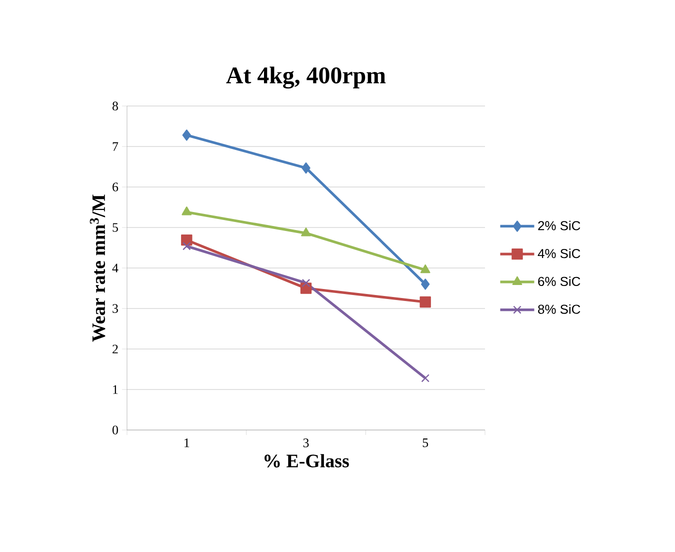 Image resolution: width=675 pixels, height=552 pixels. Describe the element at coordinates (115, 349) in the screenshot. I see `y-tick-label: 2` at that location.